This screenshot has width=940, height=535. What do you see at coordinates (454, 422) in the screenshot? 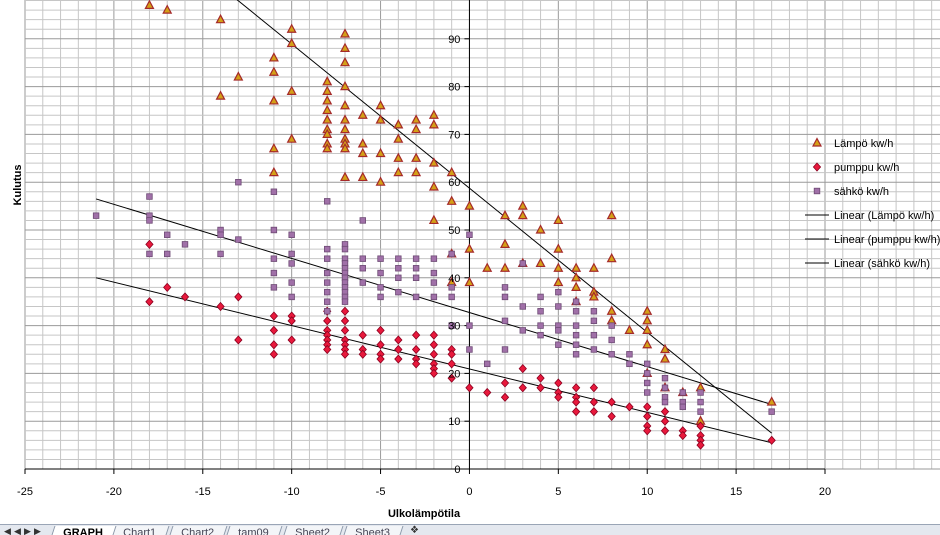
I see `y-tick-label: 10` at bounding box center [454, 422].